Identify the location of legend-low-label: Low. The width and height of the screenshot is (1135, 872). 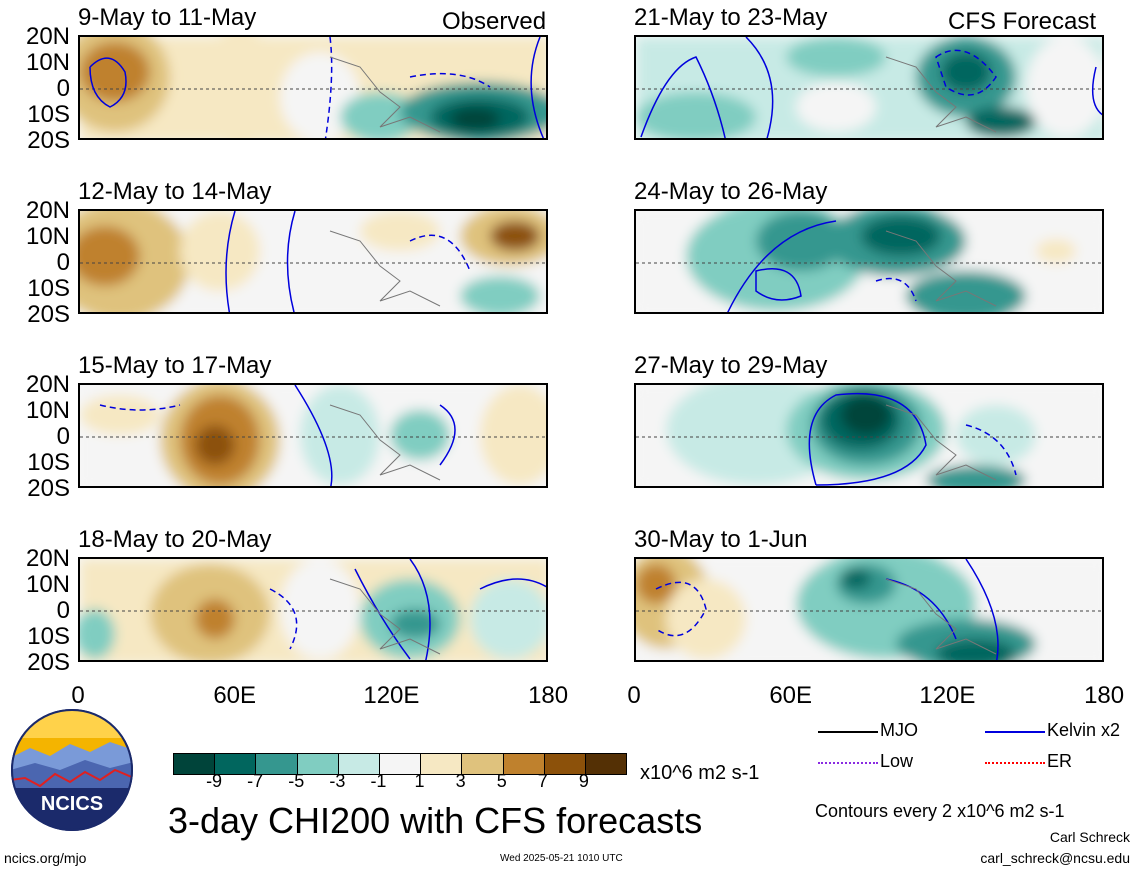
(897, 761).